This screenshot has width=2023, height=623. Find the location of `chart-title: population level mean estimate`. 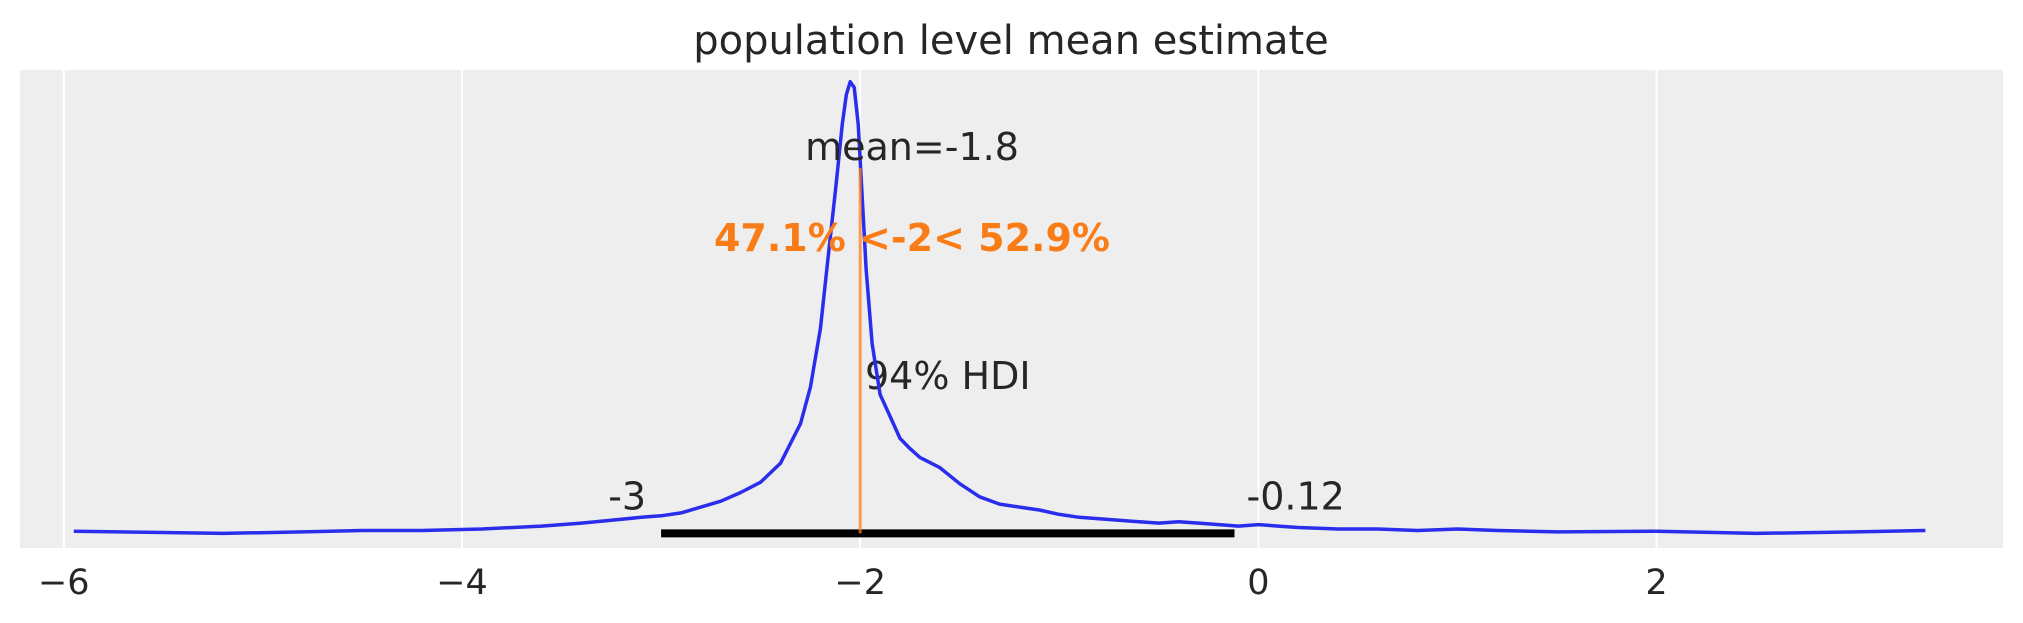

chart-title: population level mean estimate is located at coordinates (1011, 41).